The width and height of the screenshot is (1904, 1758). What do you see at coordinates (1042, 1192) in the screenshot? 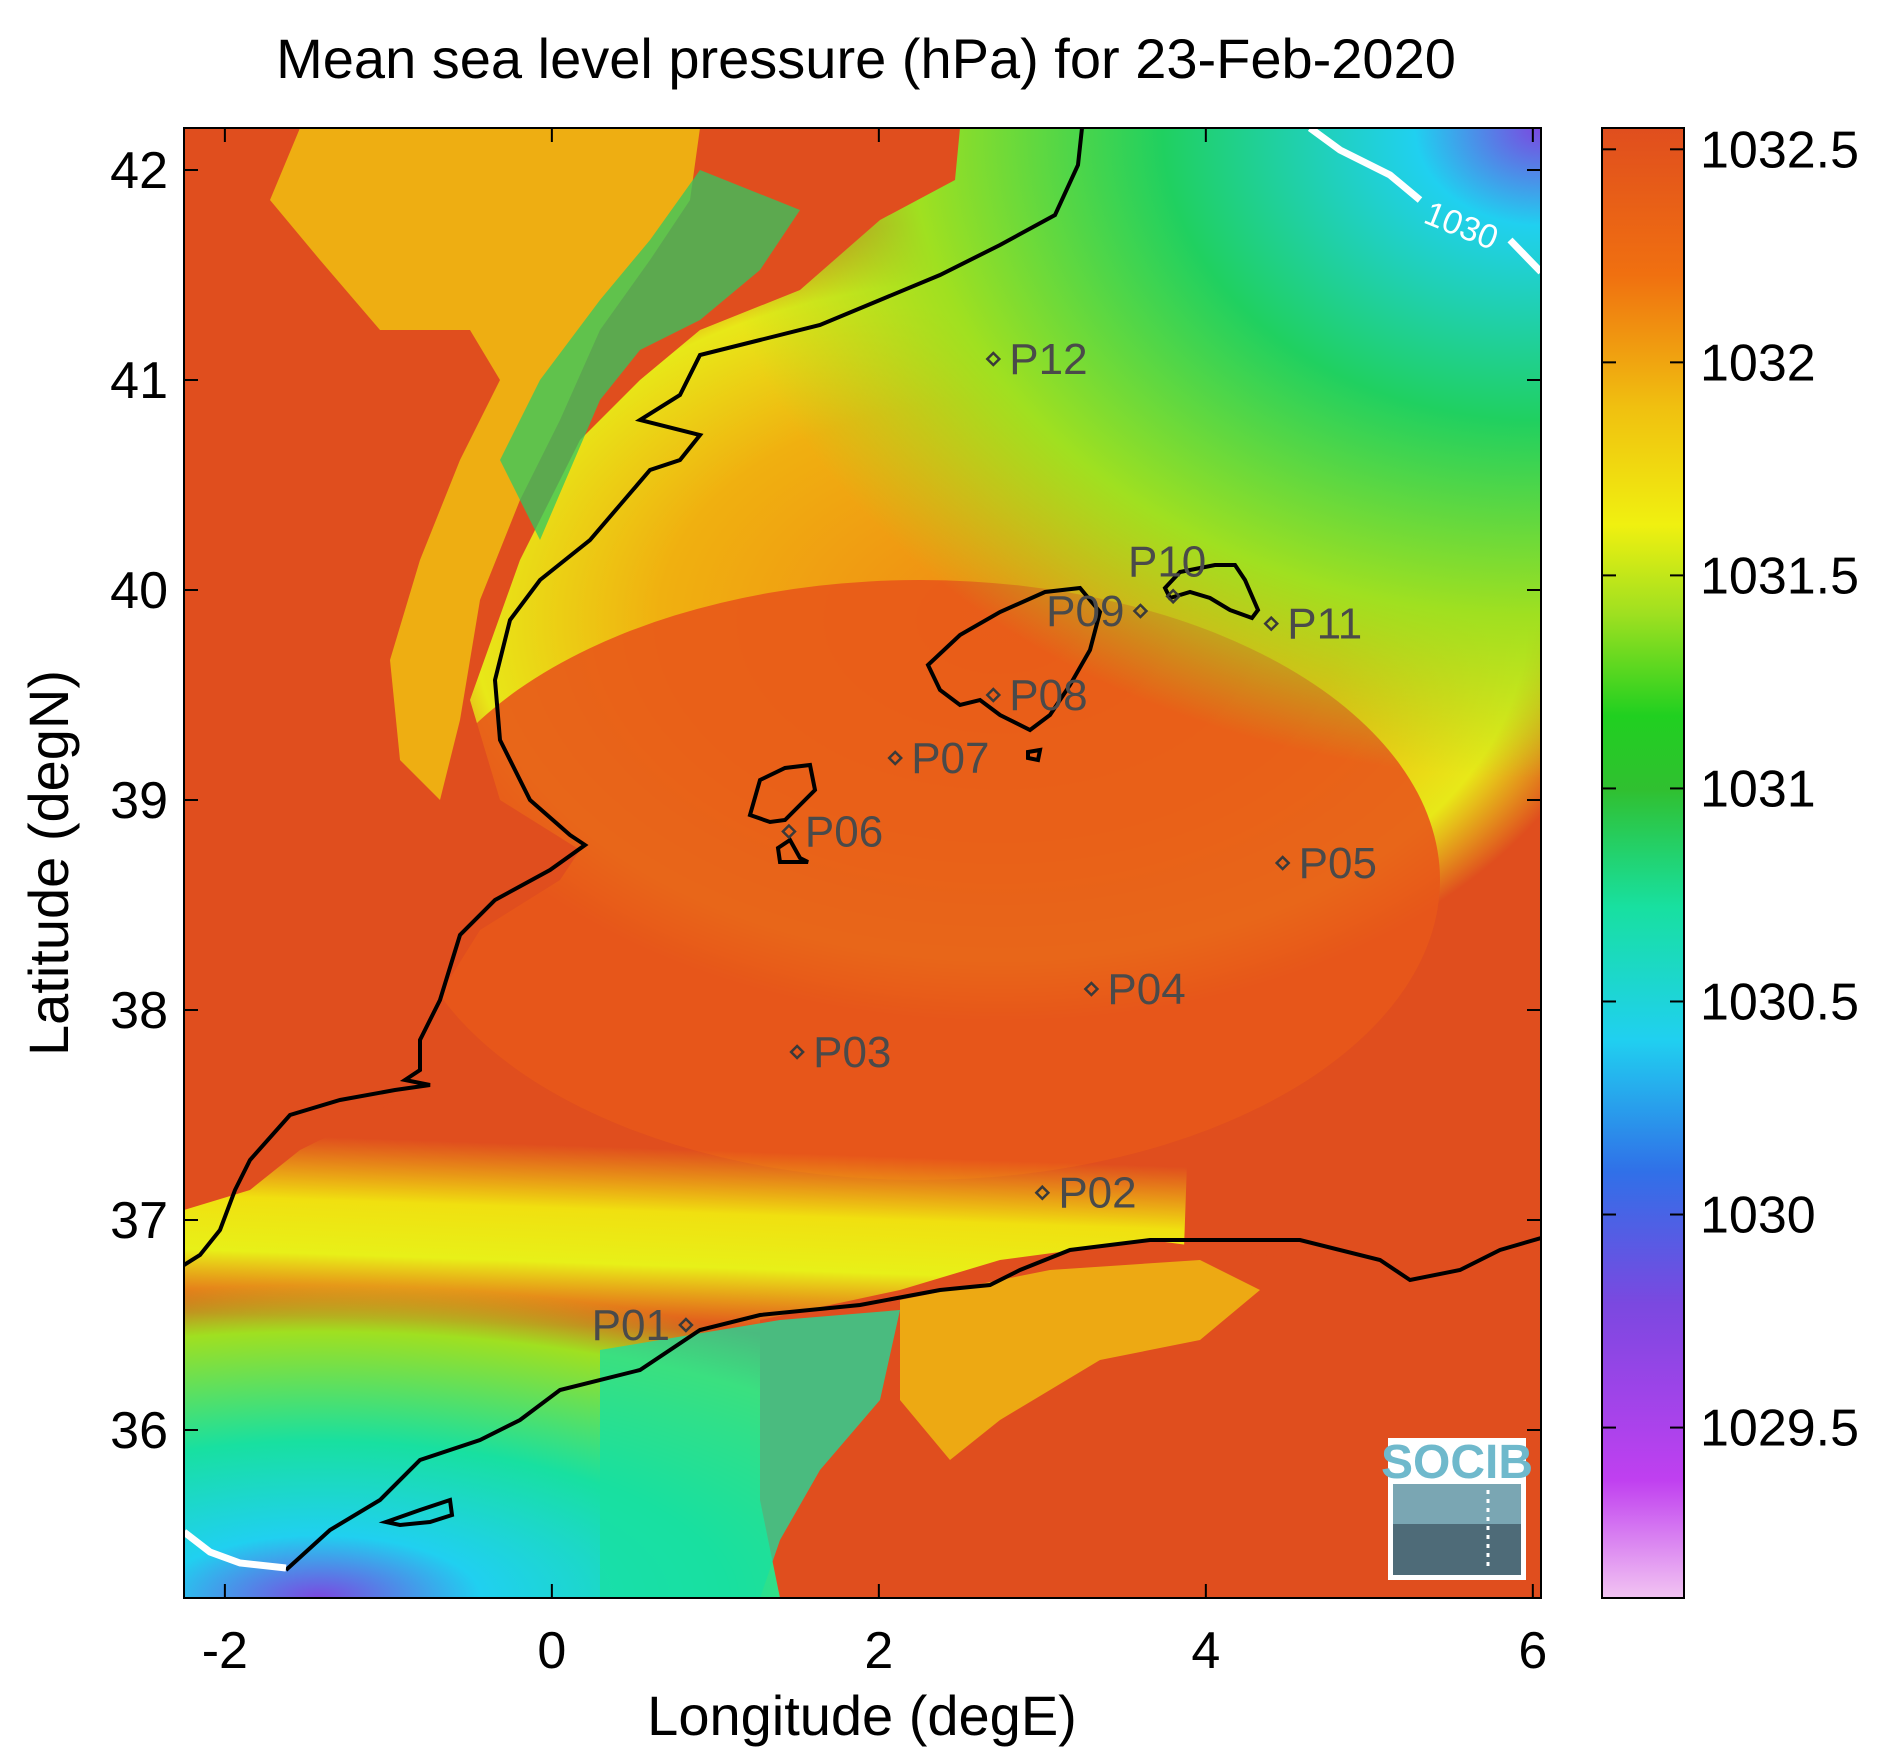
I see `station-marker-p02` at bounding box center [1042, 1192].